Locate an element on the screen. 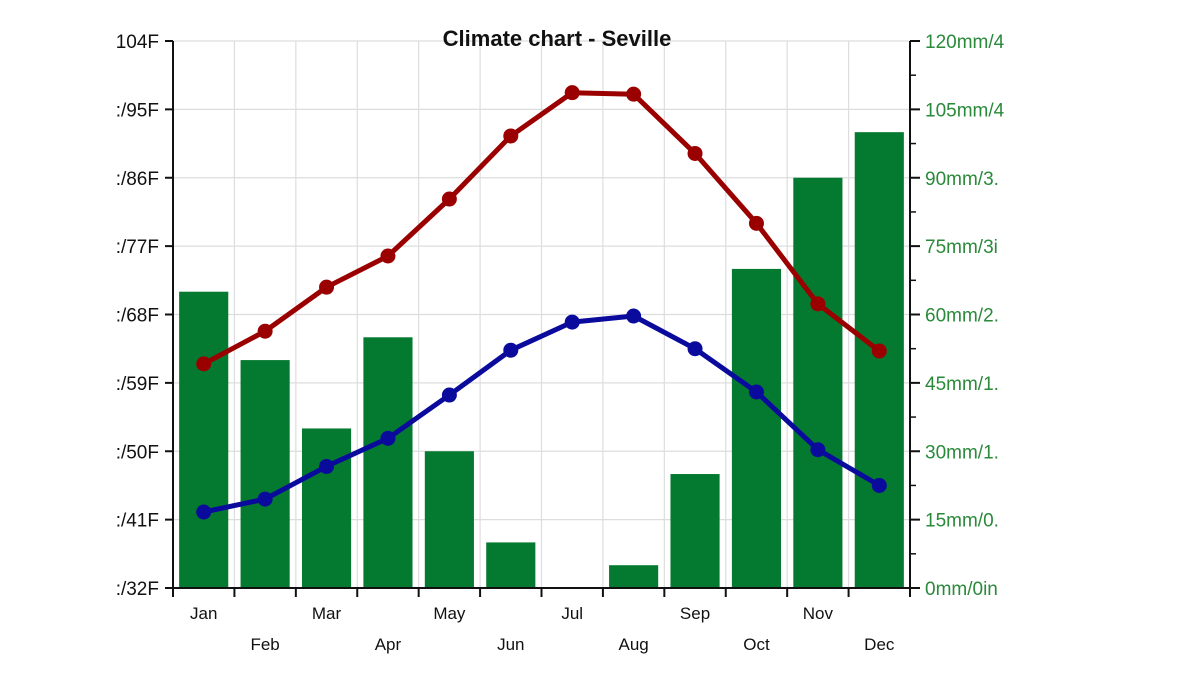  right-tick-label: 60mm/2. is located at coordinates (962, 316).